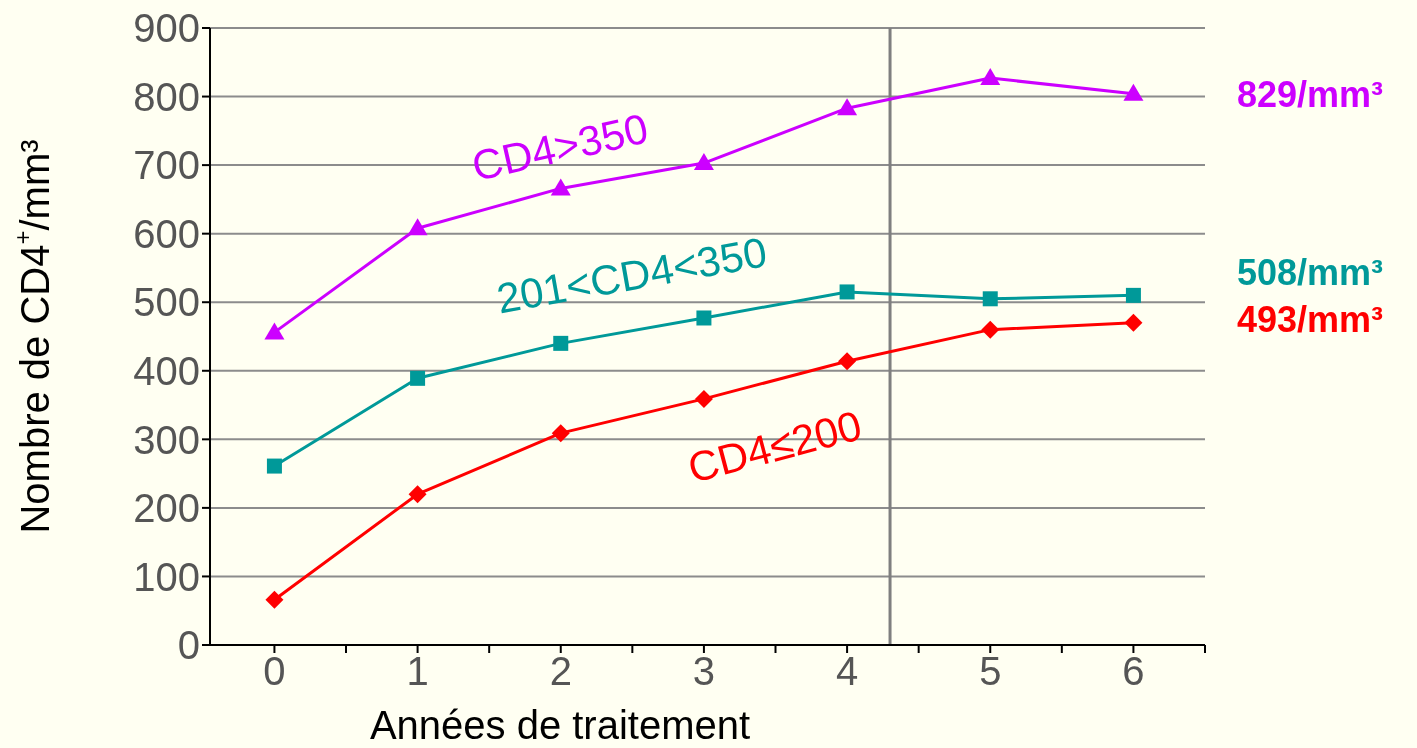 This screenshot has height=748, width=1417. Describe the element at coordinates (166, 576) in the screenshot. I see `y-tick-label: 100` at that location.